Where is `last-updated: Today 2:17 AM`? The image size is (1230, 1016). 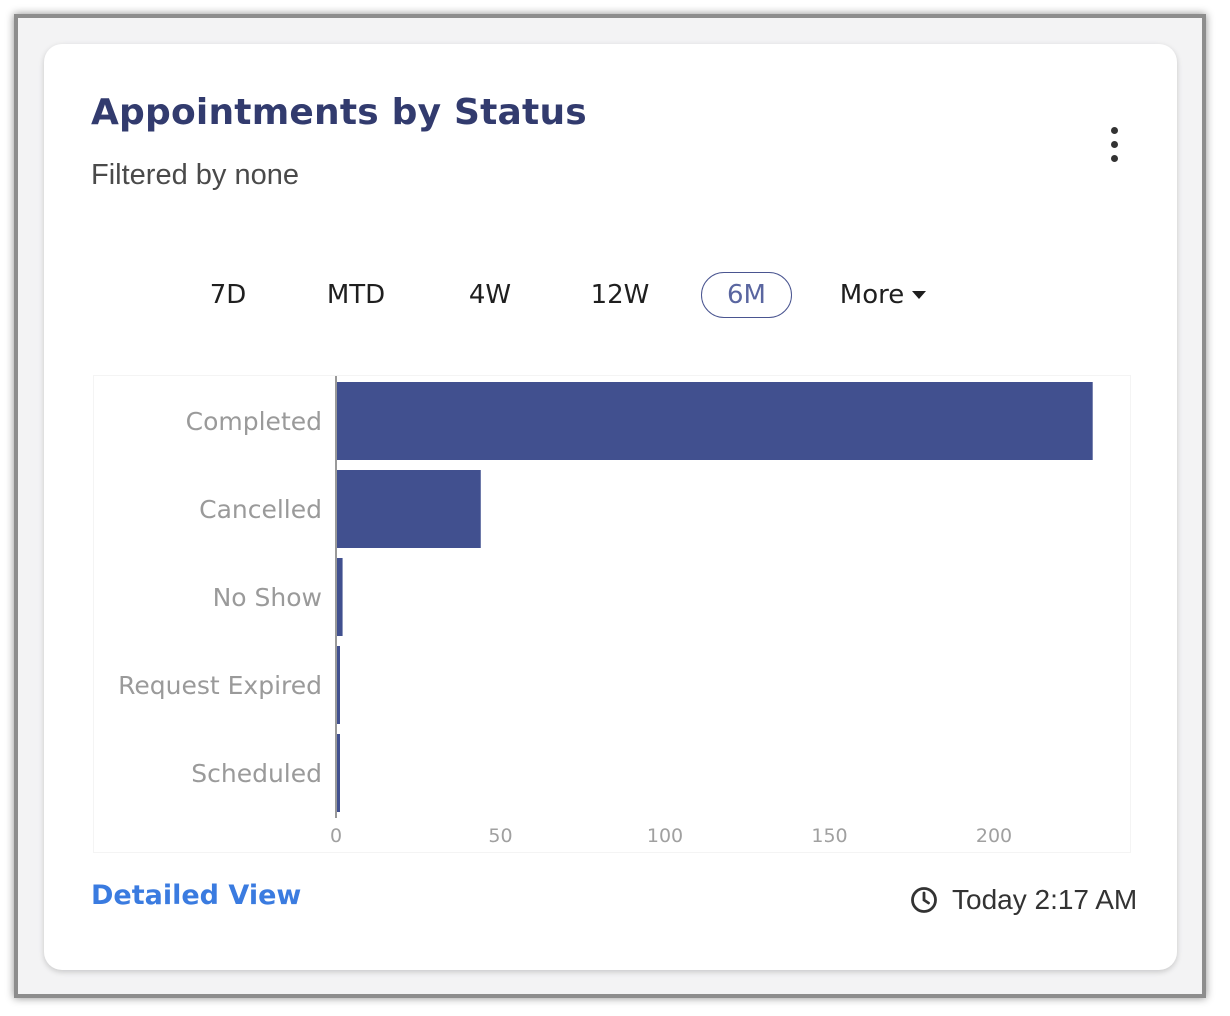 last-updated: Today 2:17 AM is located at coordinates (1023, 900).